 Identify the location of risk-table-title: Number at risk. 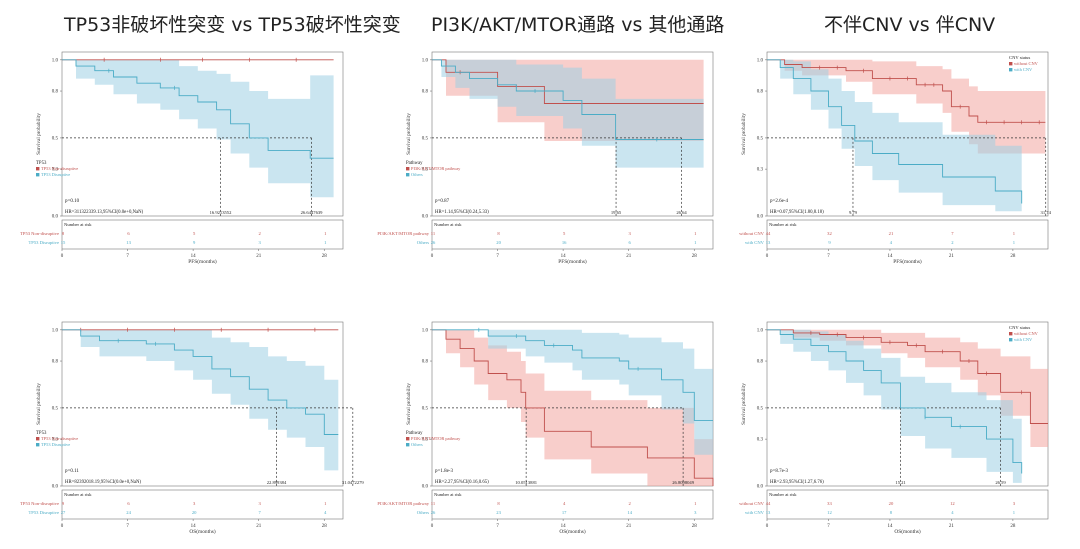
(783, 494).